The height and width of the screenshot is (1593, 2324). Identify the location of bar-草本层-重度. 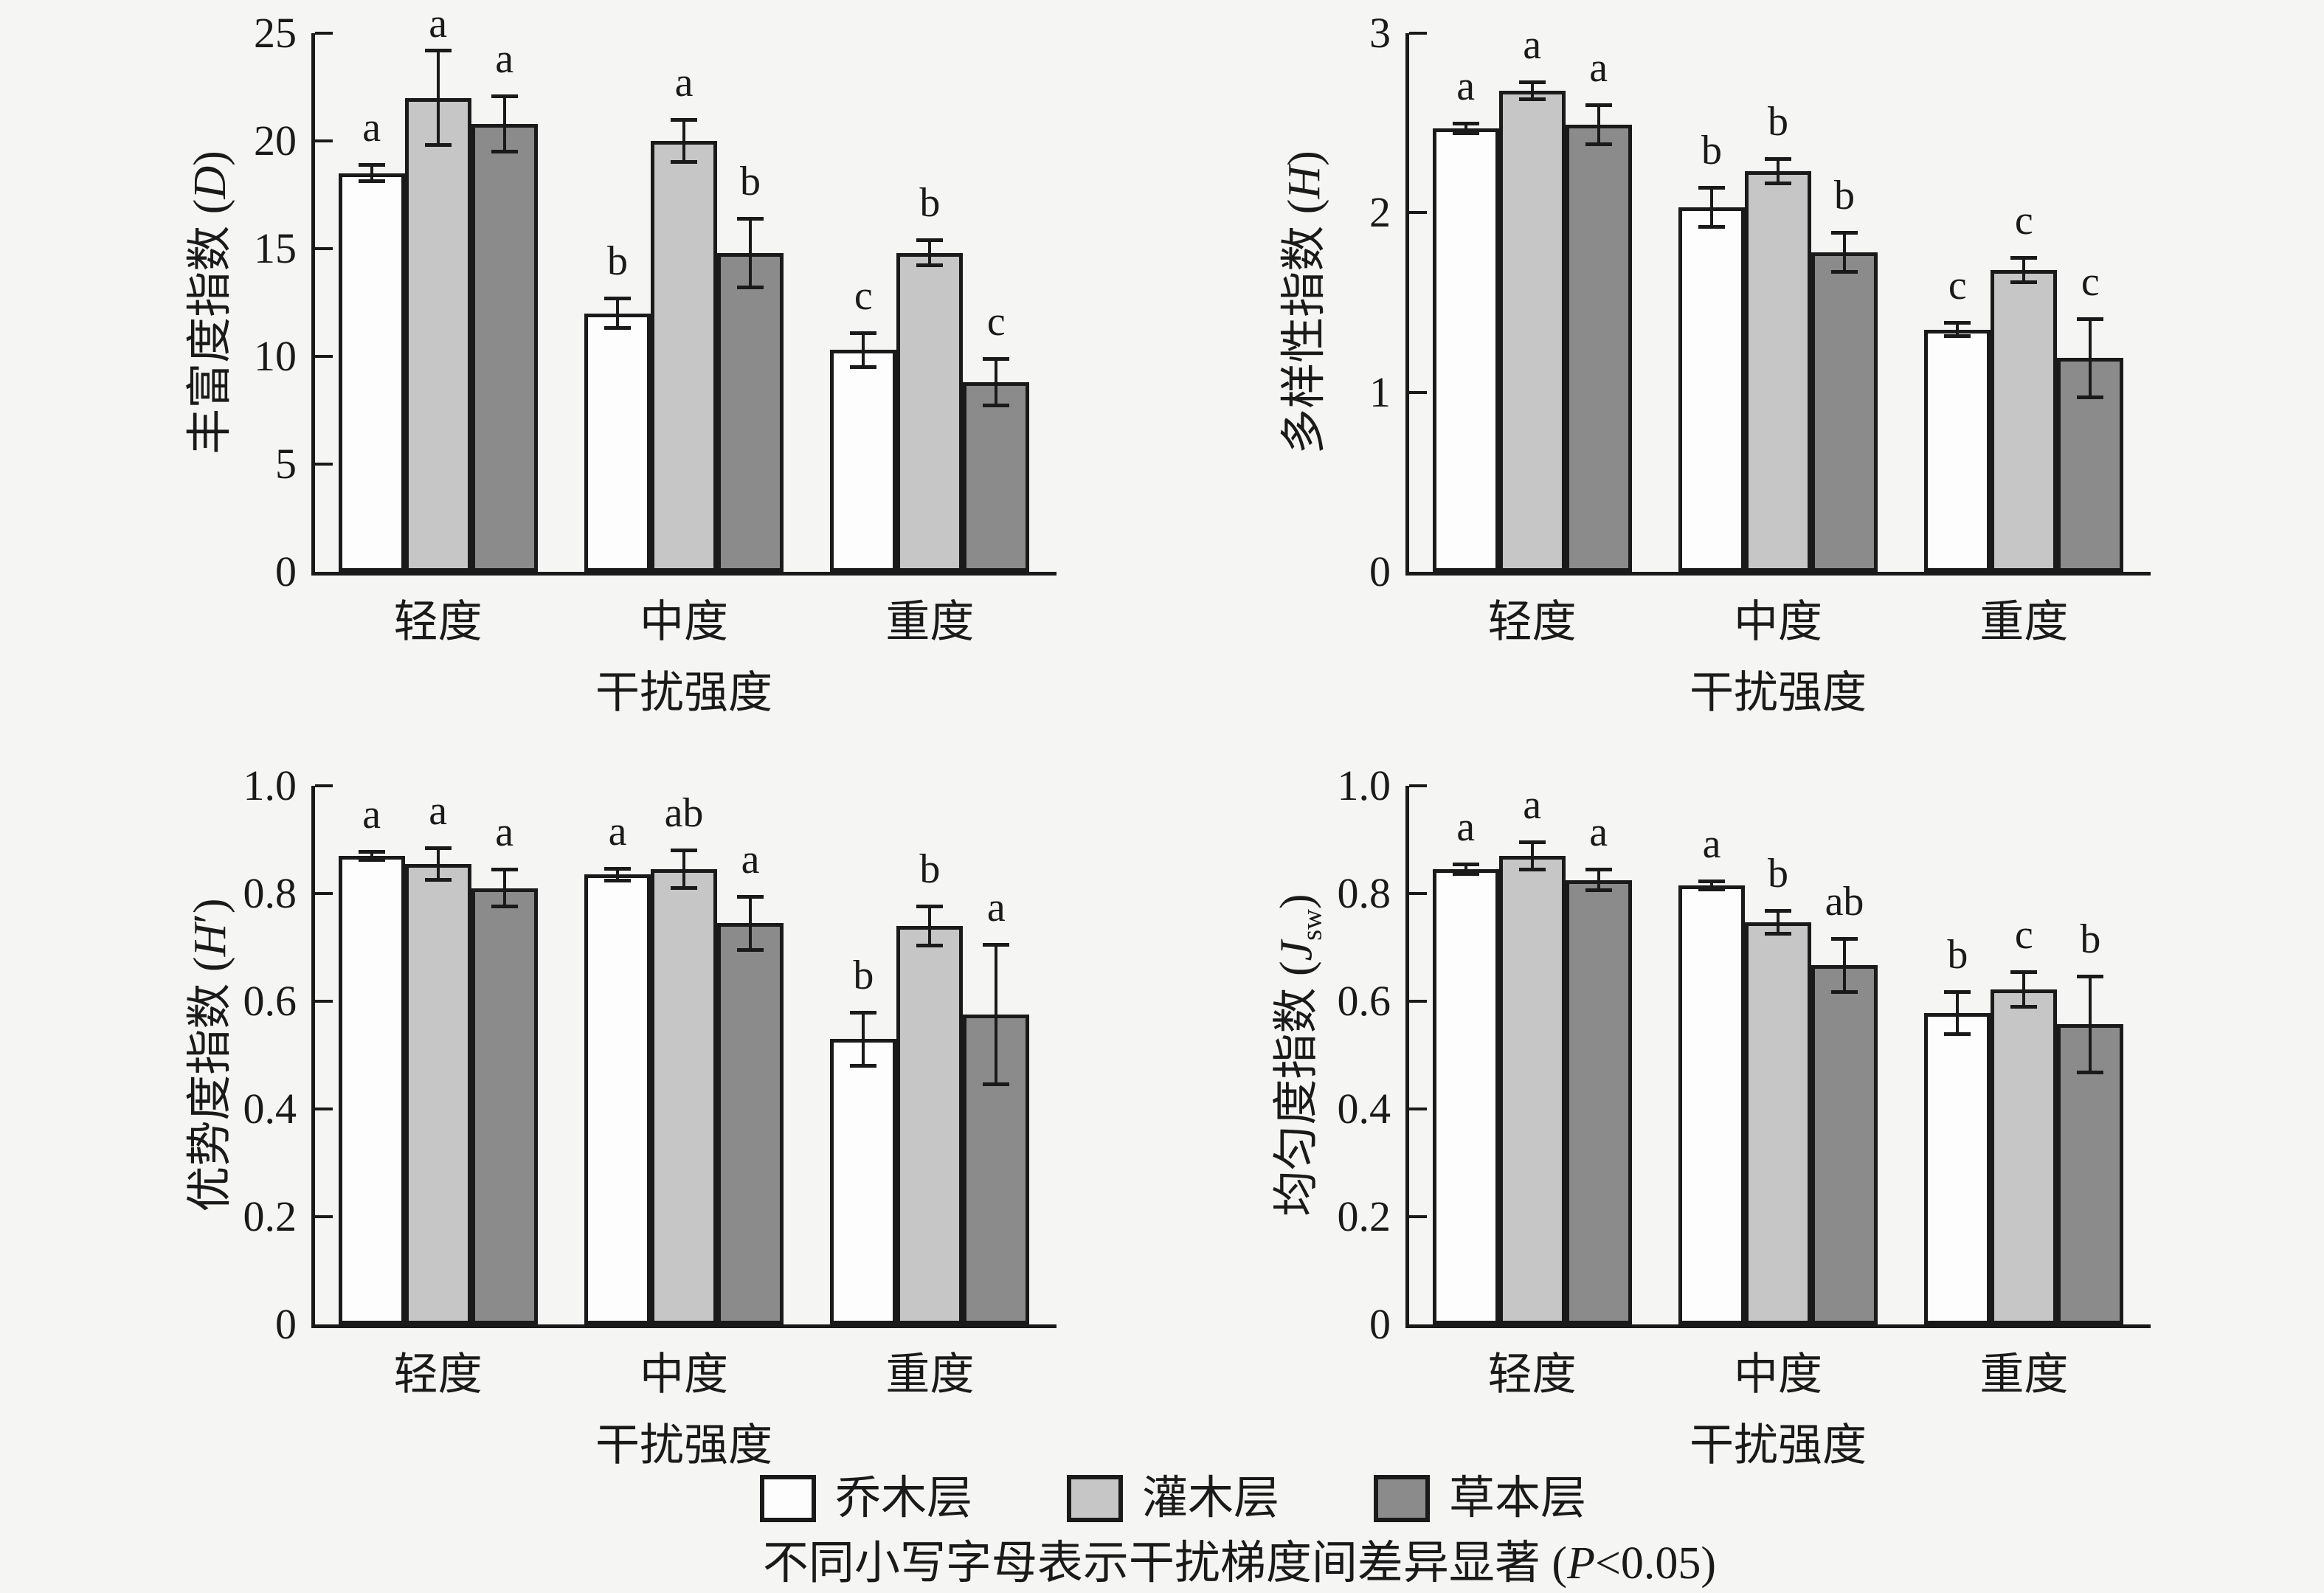
(2090, 1174).